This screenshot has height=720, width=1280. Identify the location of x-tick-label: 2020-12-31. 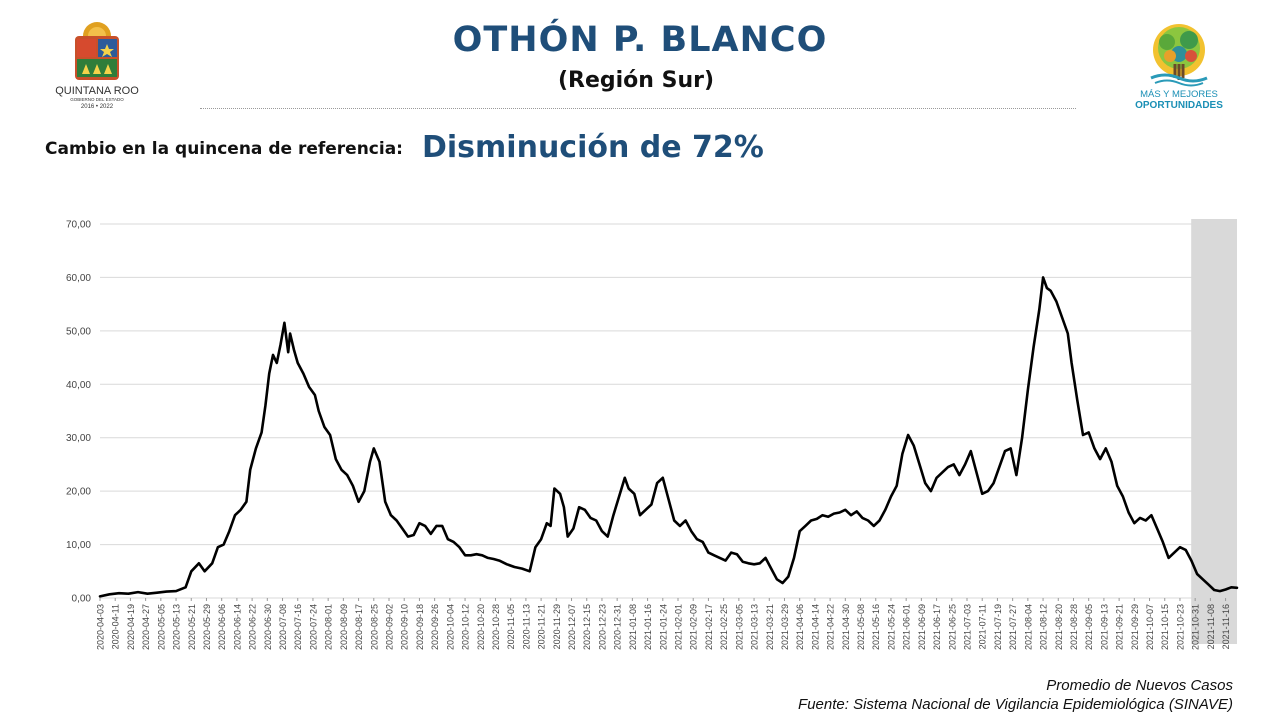
(618, 627).